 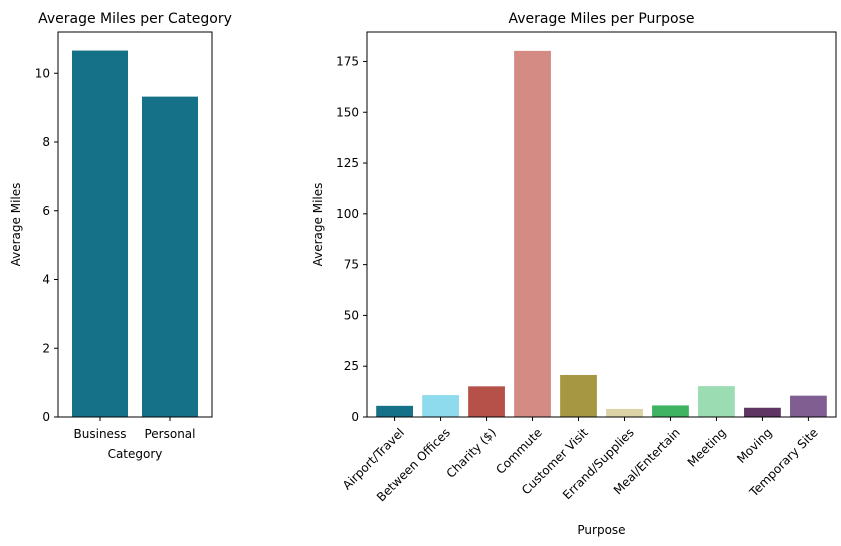 I want to click on bar-charity, so click(x=486, y=401).